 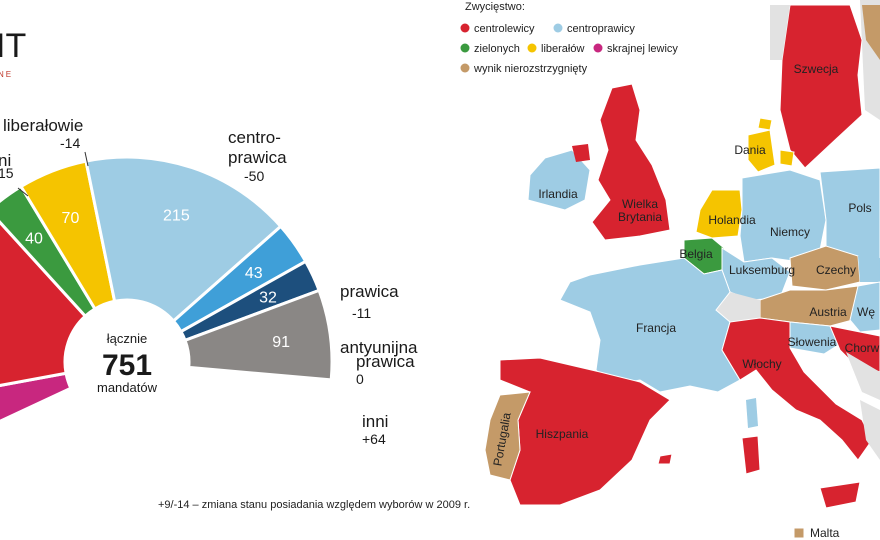 What do you see at coordinates (127, 387) in the screenshot?
I see `center-label-bottom: mandatów` at bounding box center [127, 387].